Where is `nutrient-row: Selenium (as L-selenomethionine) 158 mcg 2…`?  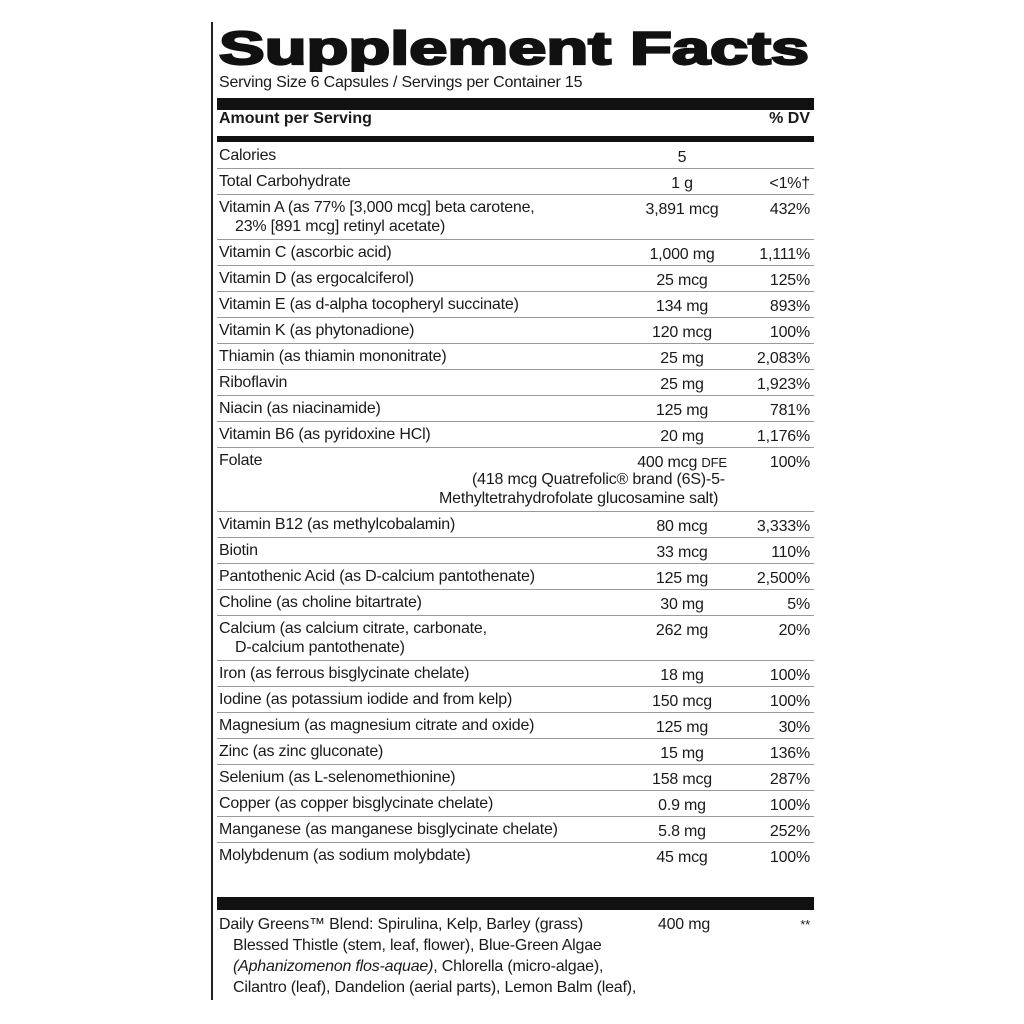
nutrient-row: Selenium (as L-selenomethionine) 158 mcg 2… is located at coordinates (515, 778).